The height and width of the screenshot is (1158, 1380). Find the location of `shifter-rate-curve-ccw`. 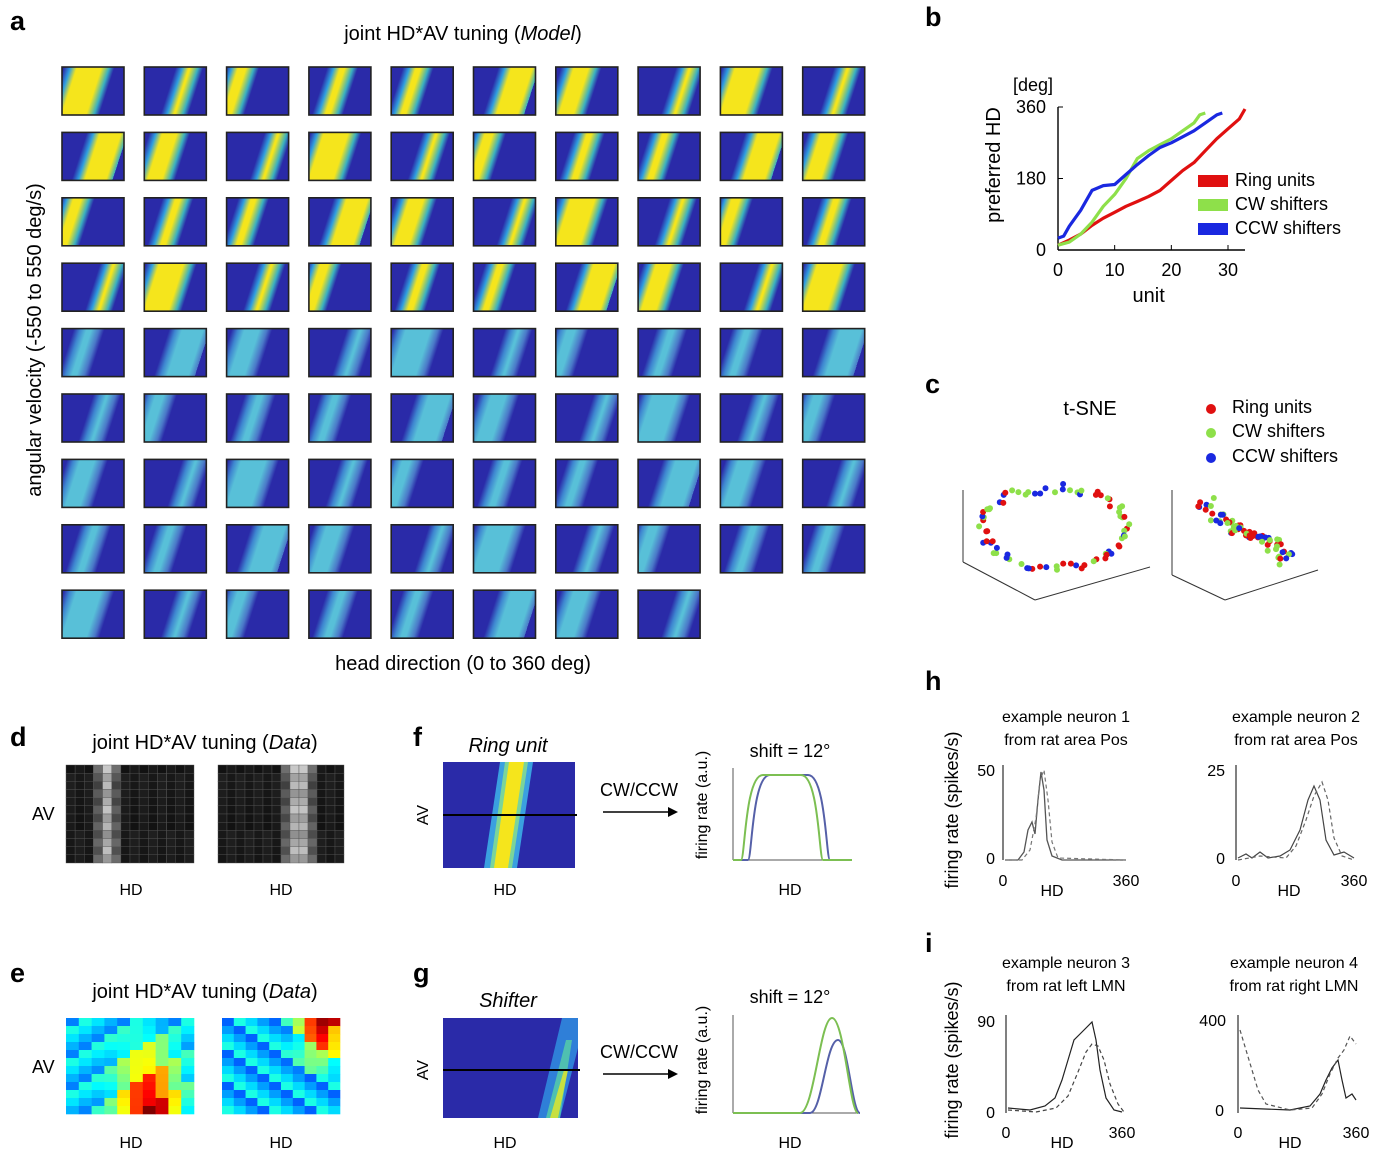

shifter-rate-curve-ccw is located at coordinates (797, 1076).